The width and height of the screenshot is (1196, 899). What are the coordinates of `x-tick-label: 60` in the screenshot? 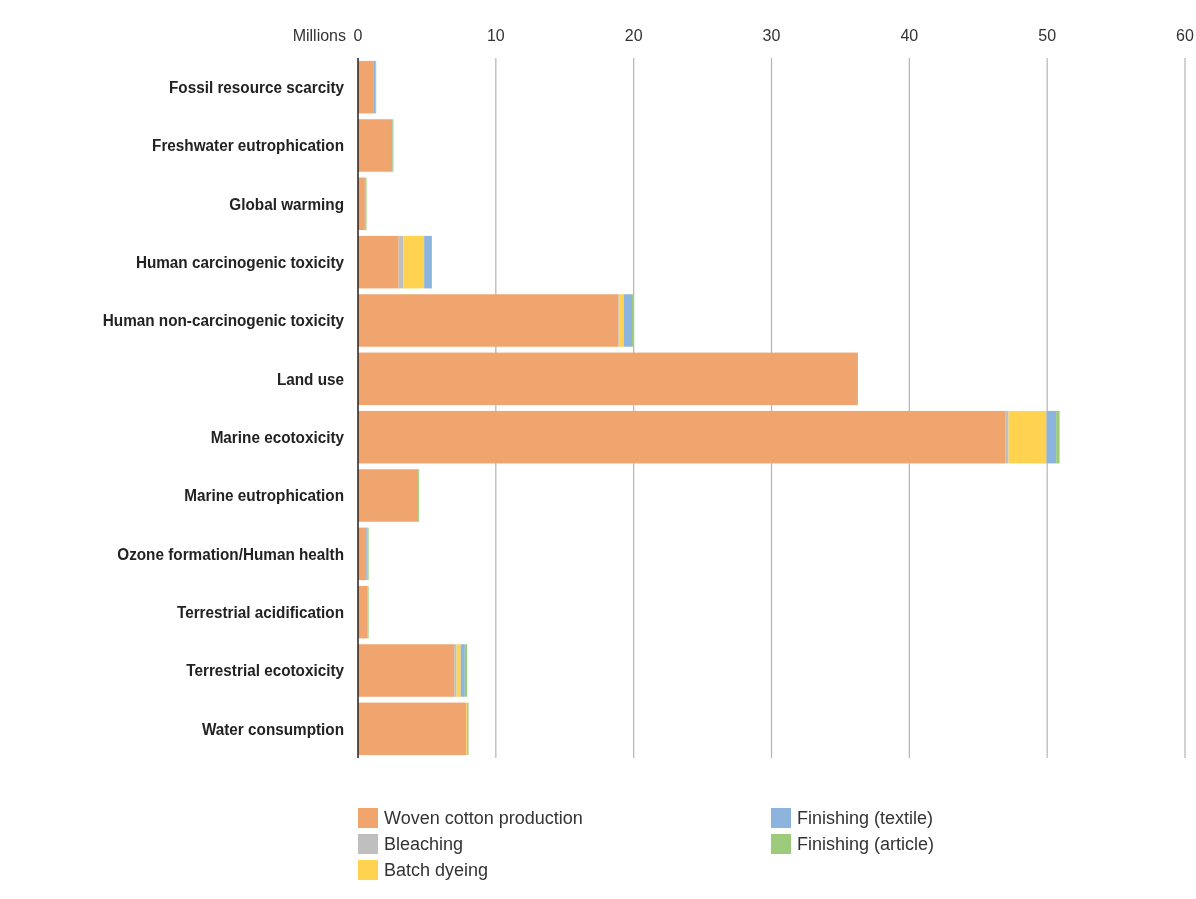 It's located at (1185, 35).